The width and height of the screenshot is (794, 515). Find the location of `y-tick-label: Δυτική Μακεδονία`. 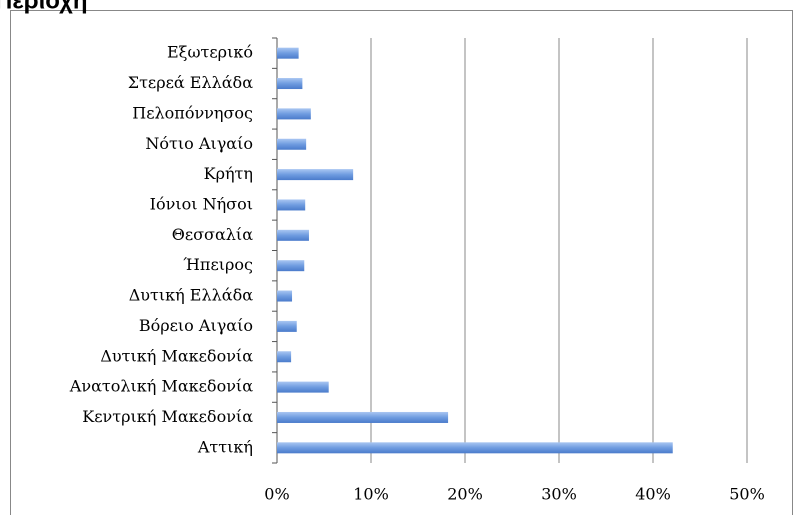

y-tick-label: Δυτική Μακεδονία is located at coordinates (176, 355).